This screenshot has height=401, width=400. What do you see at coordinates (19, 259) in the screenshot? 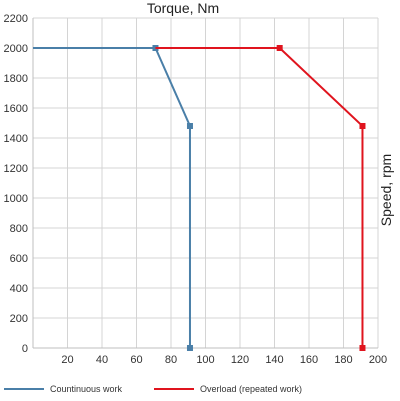
I see `y-tick-label: 600` at bounding box center [19, 259].